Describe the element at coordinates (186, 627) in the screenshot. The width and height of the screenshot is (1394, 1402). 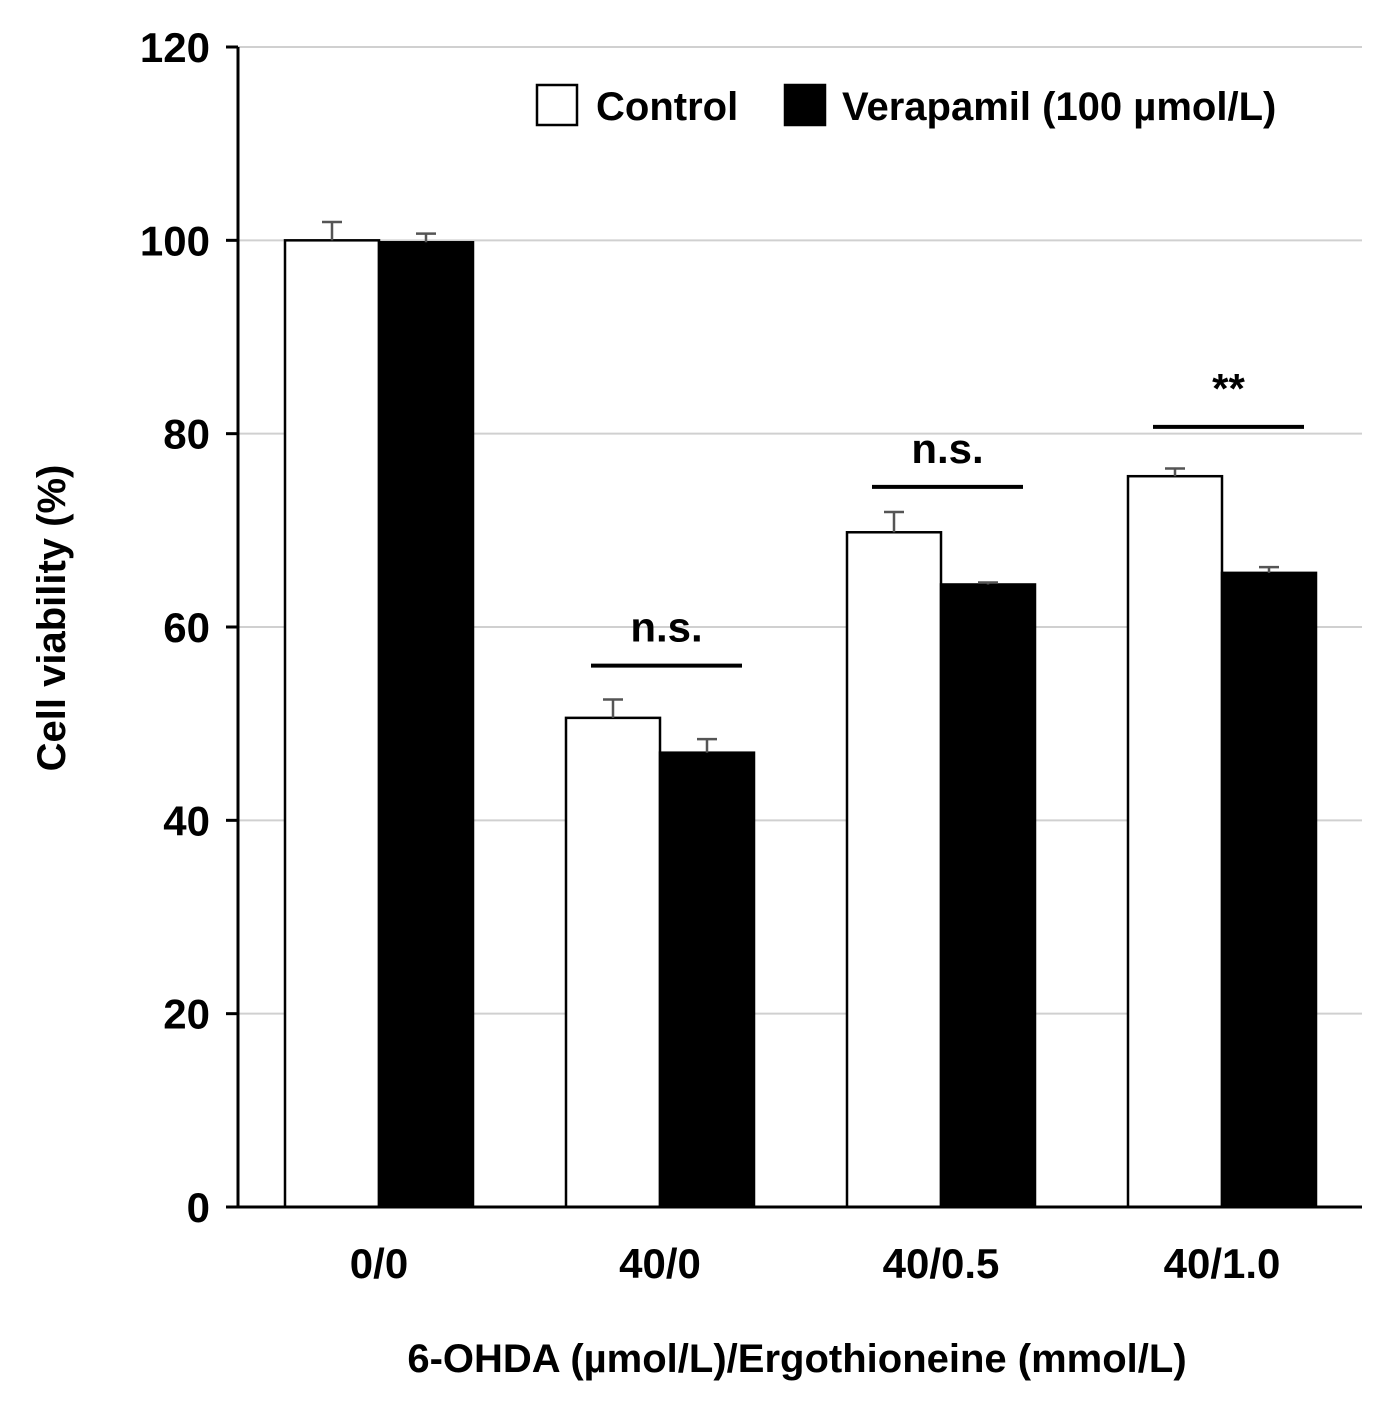
I see `y-tick-label-60: 60` at that location.